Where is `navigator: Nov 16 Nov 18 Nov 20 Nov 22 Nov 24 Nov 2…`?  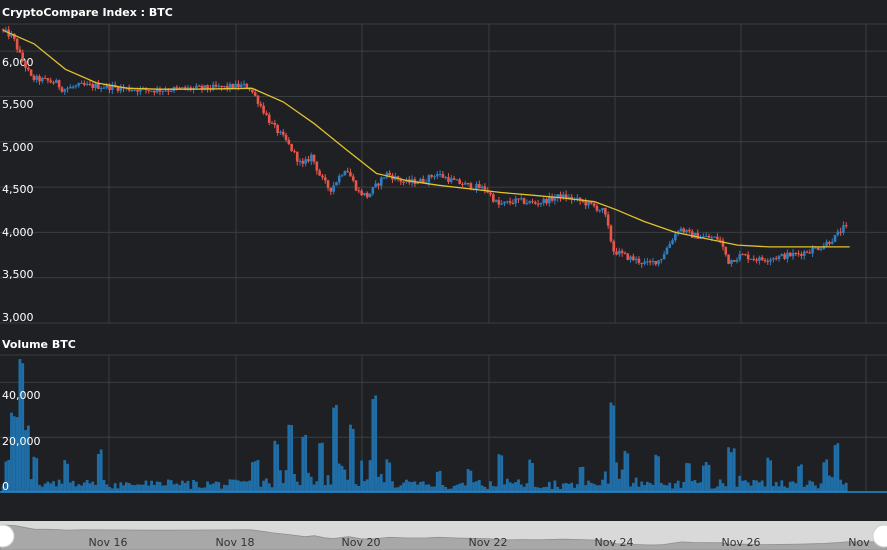 navigator: Nov 16 Nov 18 Nov 20 Nov 22 Nov 24 Nov 2… is located at coordinates (443, 535).